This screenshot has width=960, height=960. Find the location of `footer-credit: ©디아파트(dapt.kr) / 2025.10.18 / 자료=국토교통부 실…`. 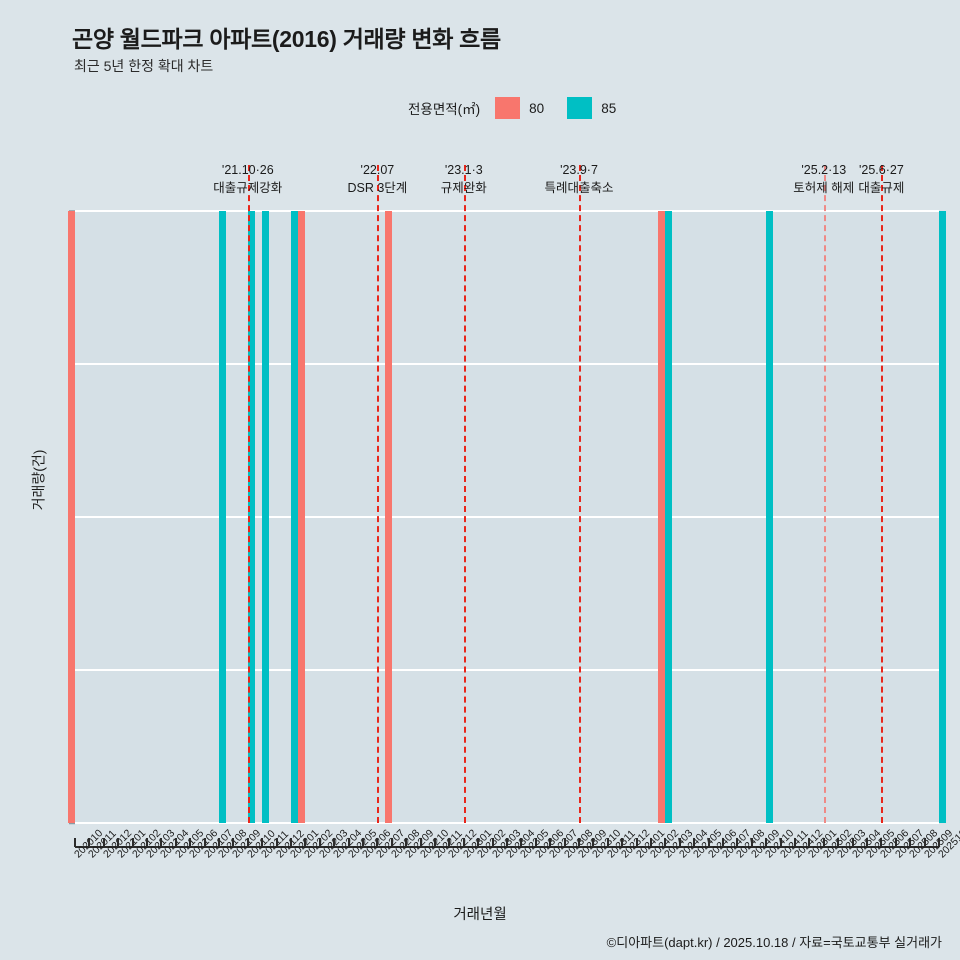

footer-credit: ©디아파트(dapt.kr) / 2025.10.18 / 자료=국토교통부 실… is located at coordinates (774, 942).